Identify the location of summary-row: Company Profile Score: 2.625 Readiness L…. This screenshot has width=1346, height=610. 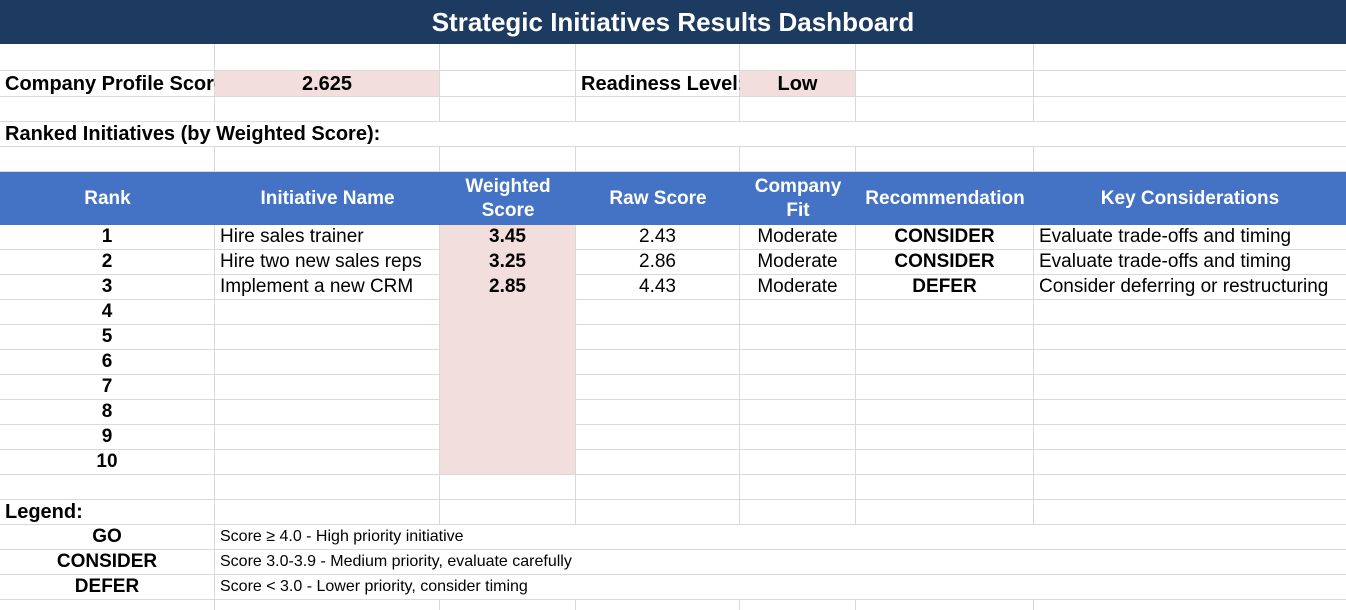
(673, 84).